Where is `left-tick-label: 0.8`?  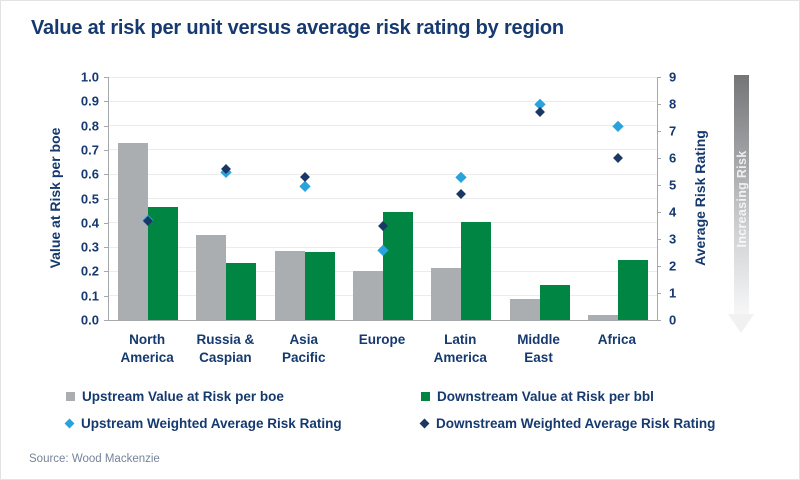 left-tick-label: 0.8 is located at coordinates (89, 126).